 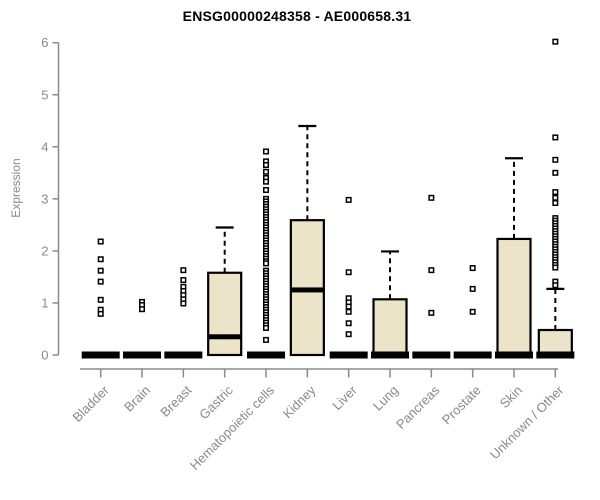 What do you see at coordinates (348, 277) in the screenshot?
I see `box-liver` at bounding box center [348, 277].